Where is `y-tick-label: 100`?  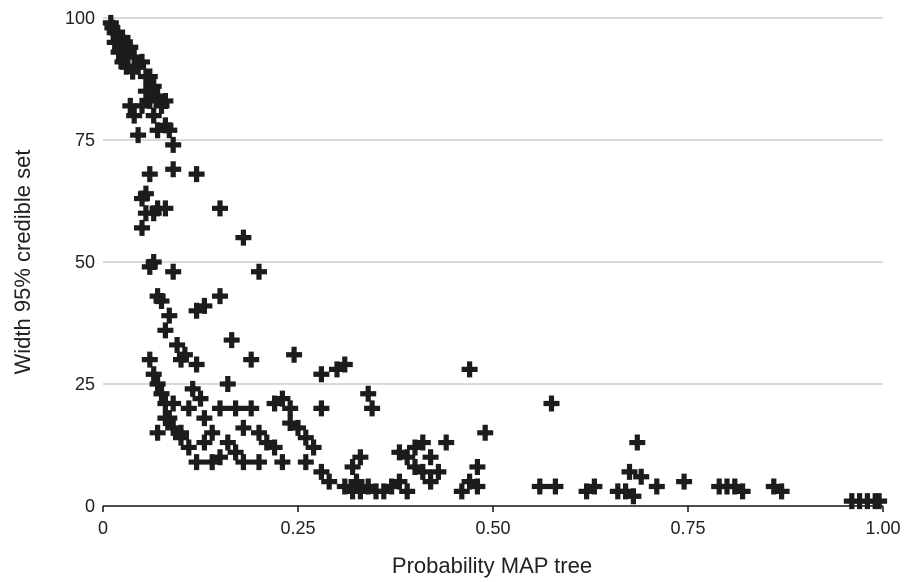
y-tick-label: 100 is located at coordinates (80, 18).